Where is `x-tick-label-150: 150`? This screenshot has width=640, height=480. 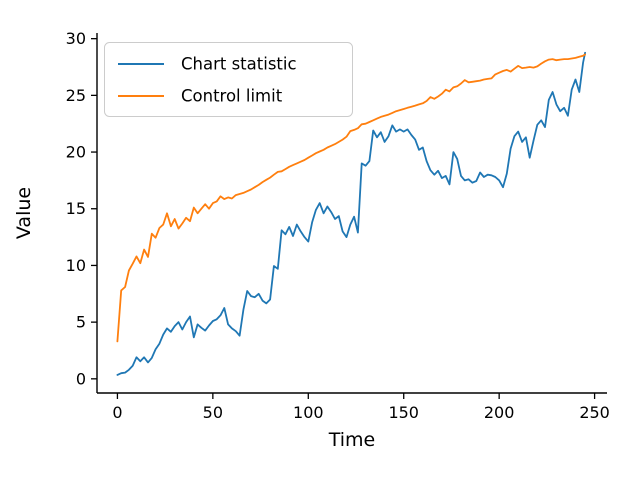 x-tick-label-150: 150 is located at coordinates (403, 412).